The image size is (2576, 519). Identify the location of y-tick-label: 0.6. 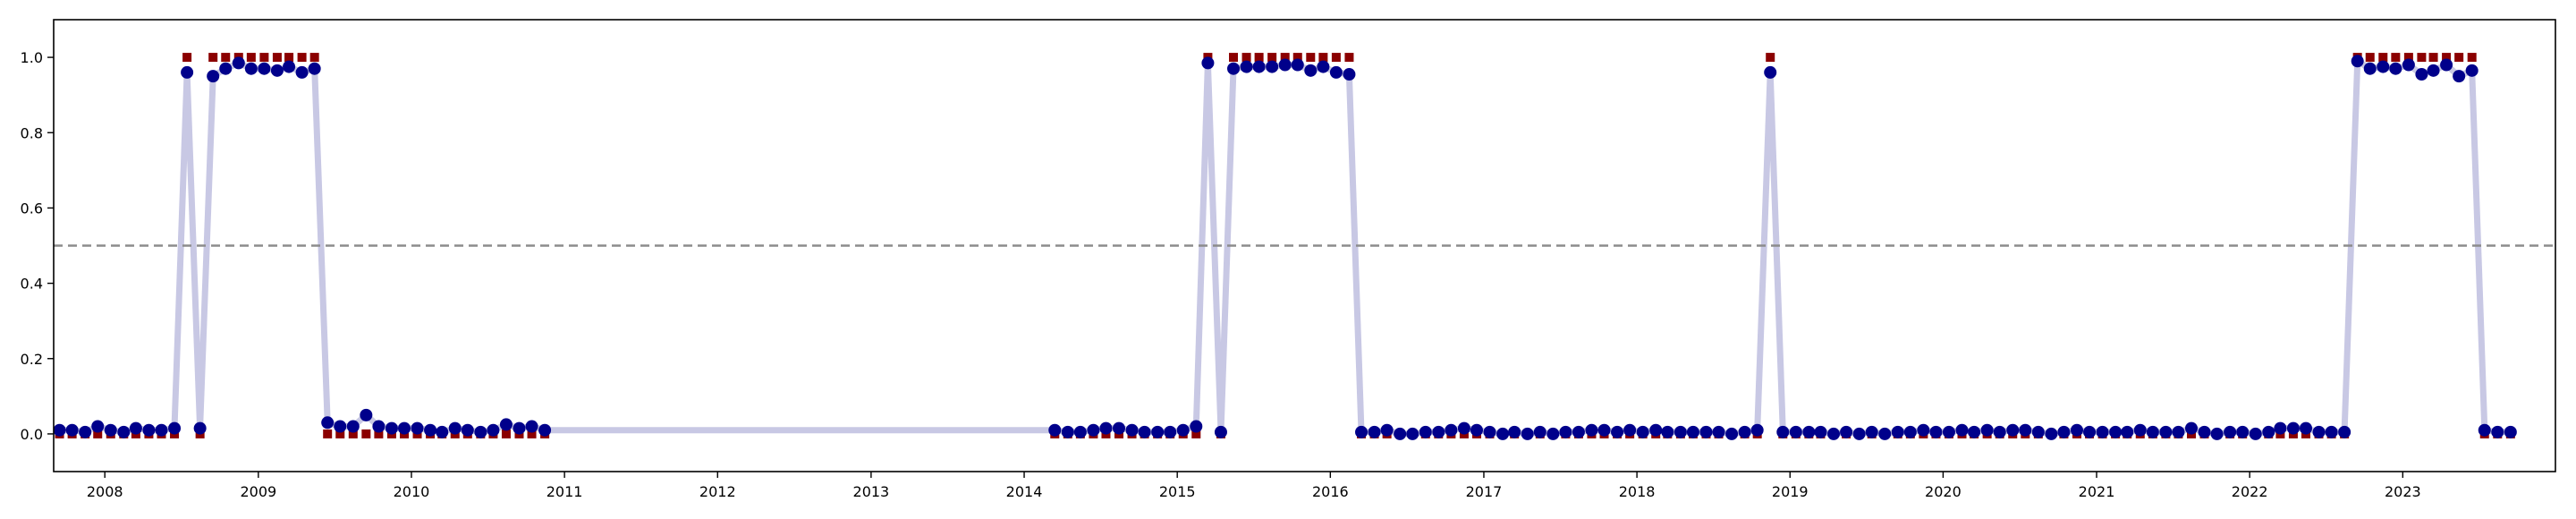
(32, 208).